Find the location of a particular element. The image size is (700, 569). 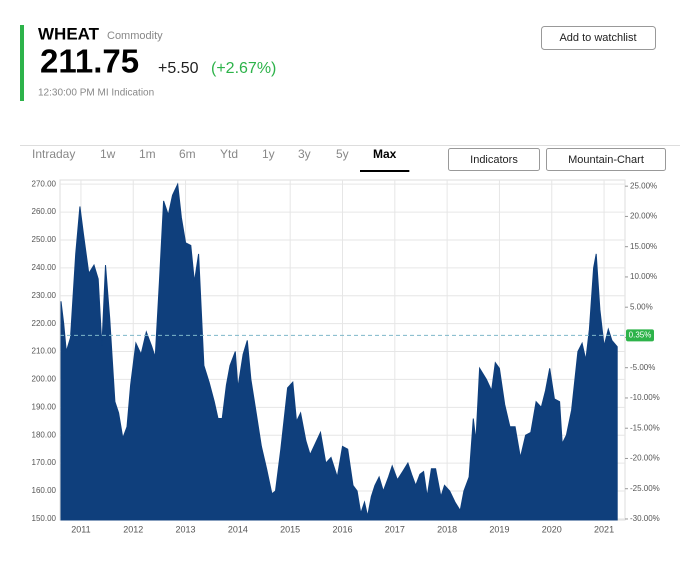

y2-tick-label: -5.00% is located at coordinates (642, 367).